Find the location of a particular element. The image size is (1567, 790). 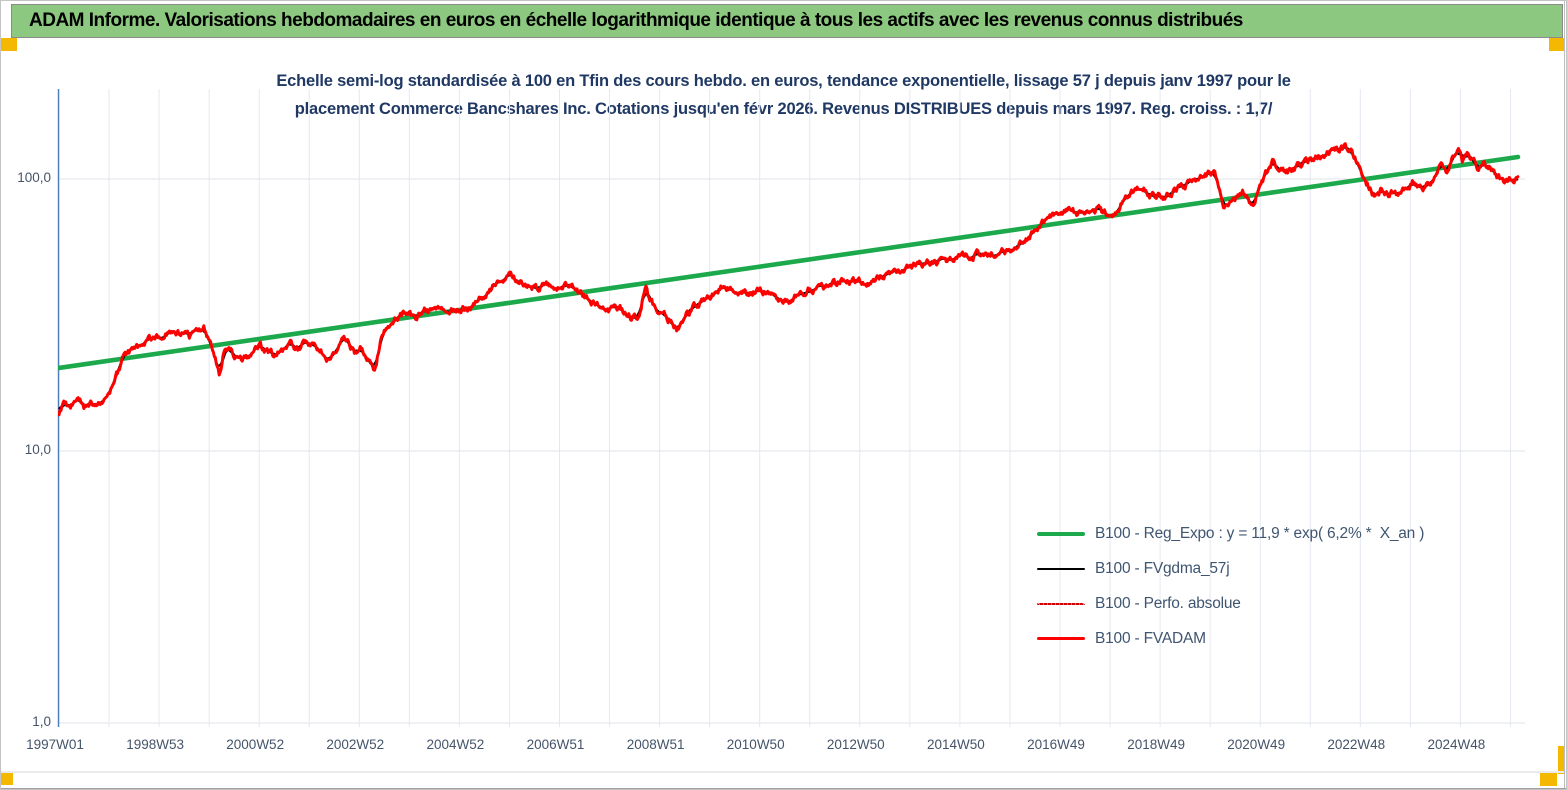

x-tick-label: 2008W51 is located at coordinates (655, 744).